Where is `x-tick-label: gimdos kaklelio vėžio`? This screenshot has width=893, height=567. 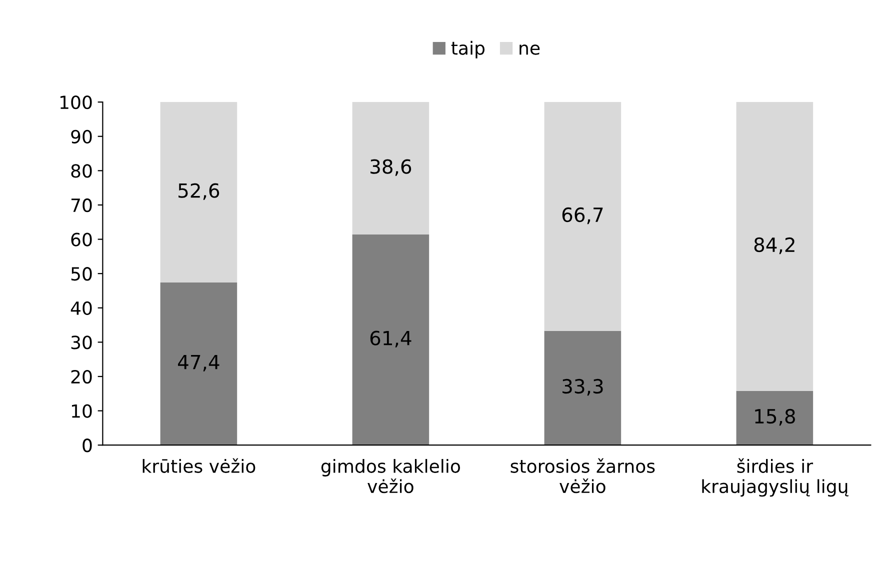 x-tick-label: gimdos kaklelio vėžio is located at coordinates (390, 476).